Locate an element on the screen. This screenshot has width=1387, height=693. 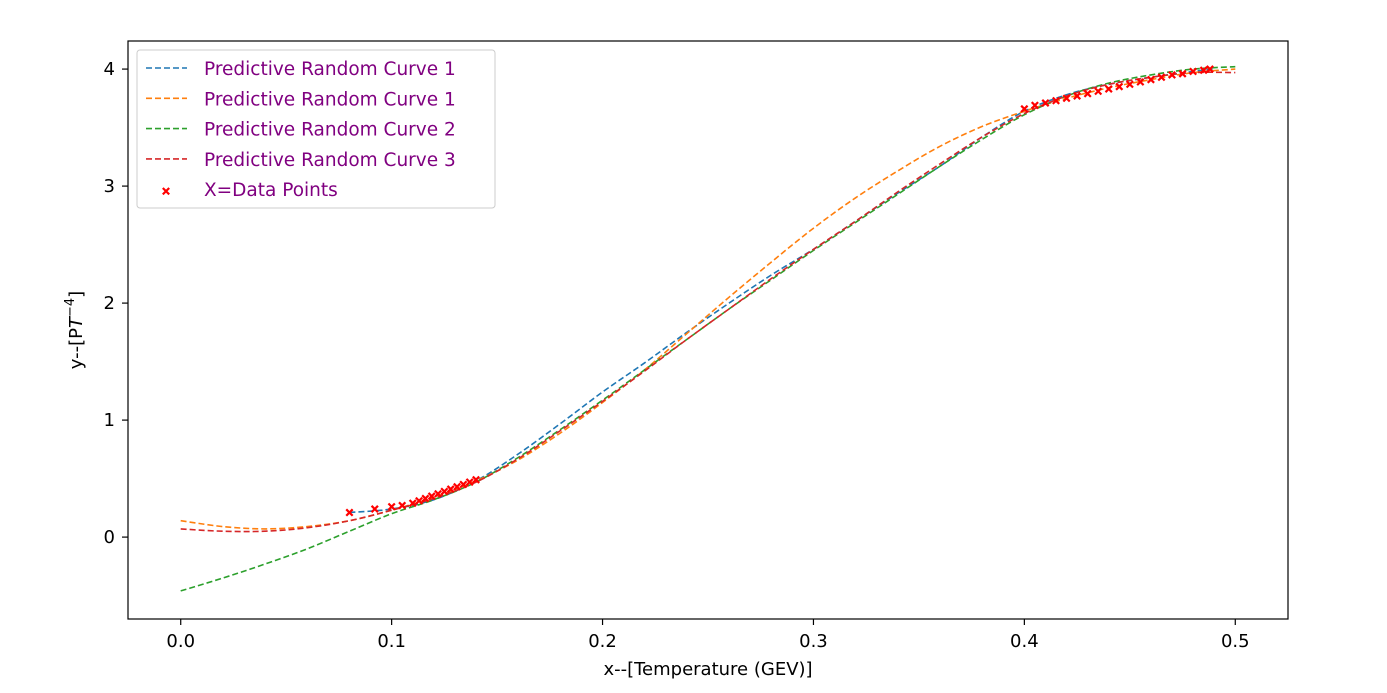
legend-label-4: Predictive Random Curve 3 is located at coordinates (330, 160).